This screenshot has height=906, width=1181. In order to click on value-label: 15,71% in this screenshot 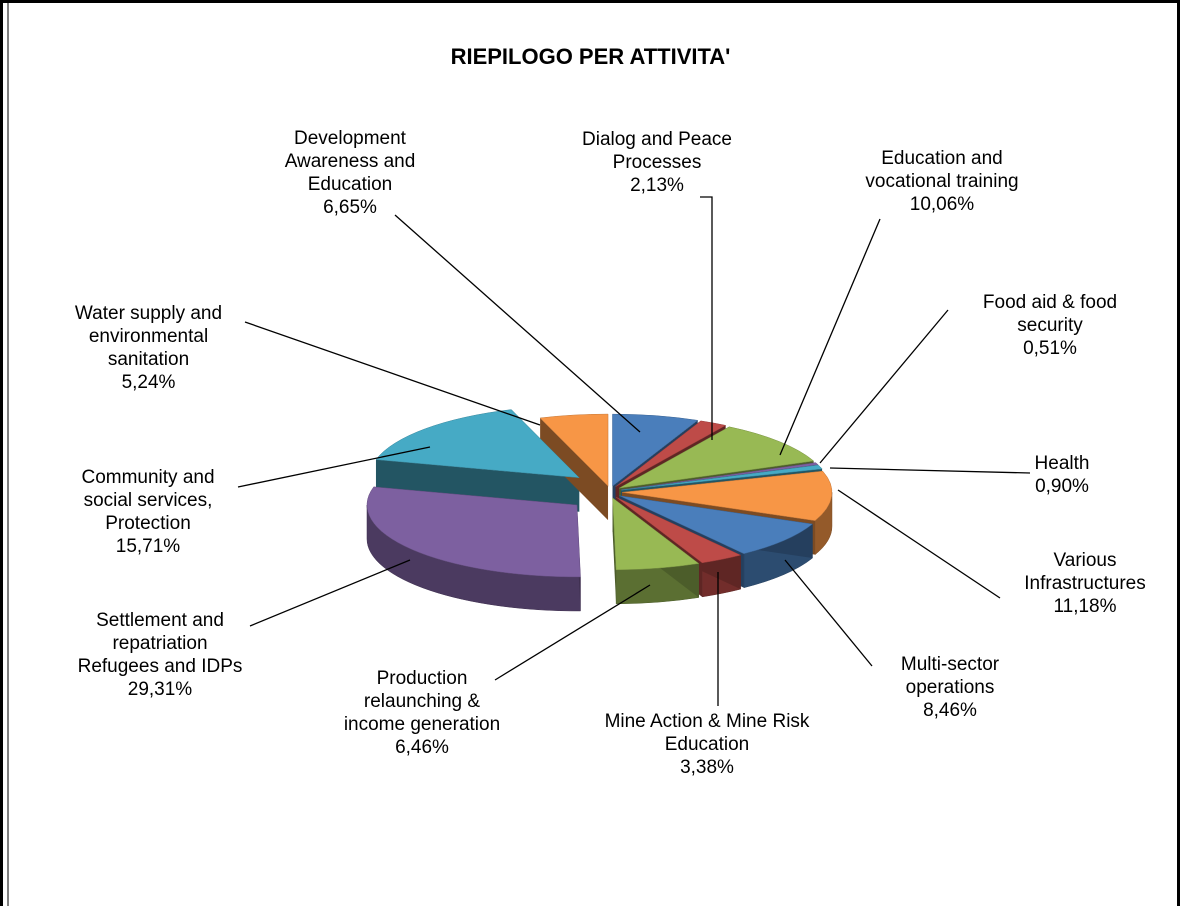, I will do `click(148, 546)`.